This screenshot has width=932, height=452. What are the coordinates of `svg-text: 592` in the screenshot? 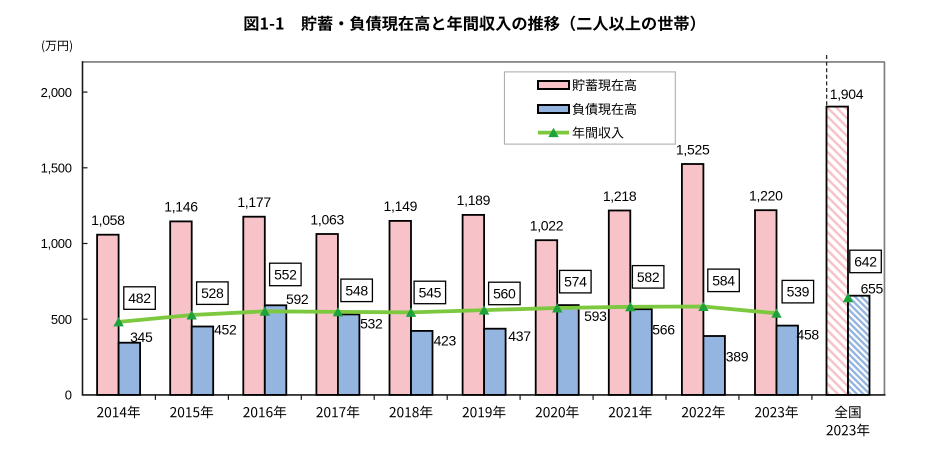 It's located at (297, 299).